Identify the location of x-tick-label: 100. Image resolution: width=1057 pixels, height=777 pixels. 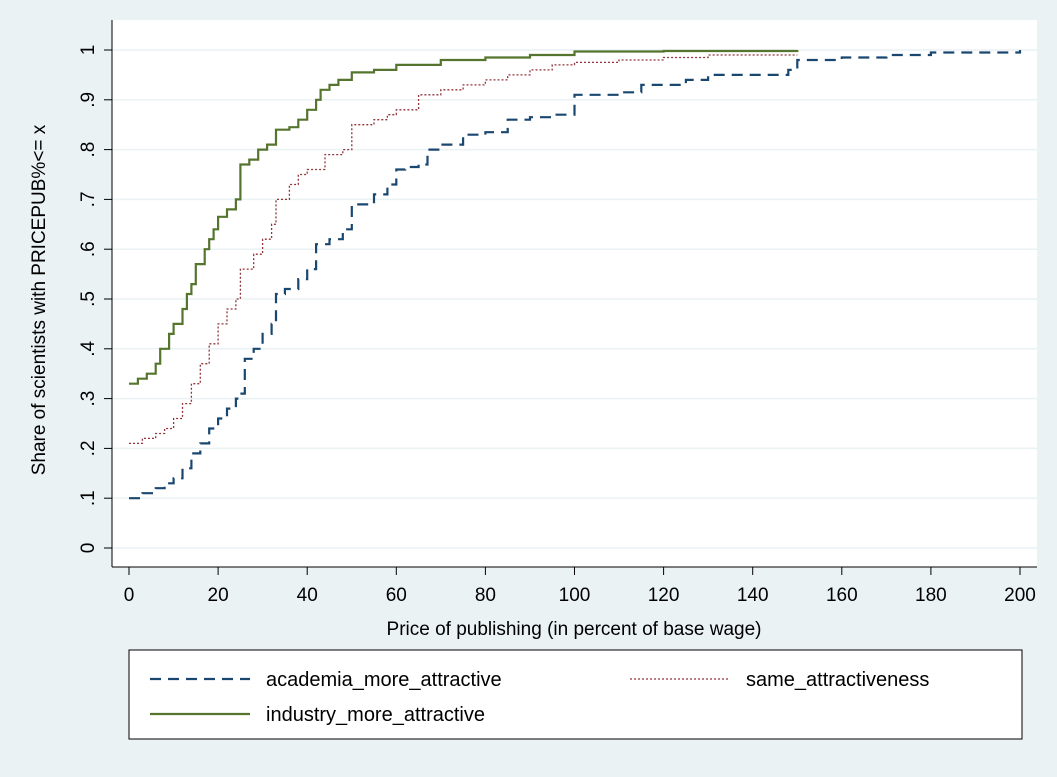
(575, 595).